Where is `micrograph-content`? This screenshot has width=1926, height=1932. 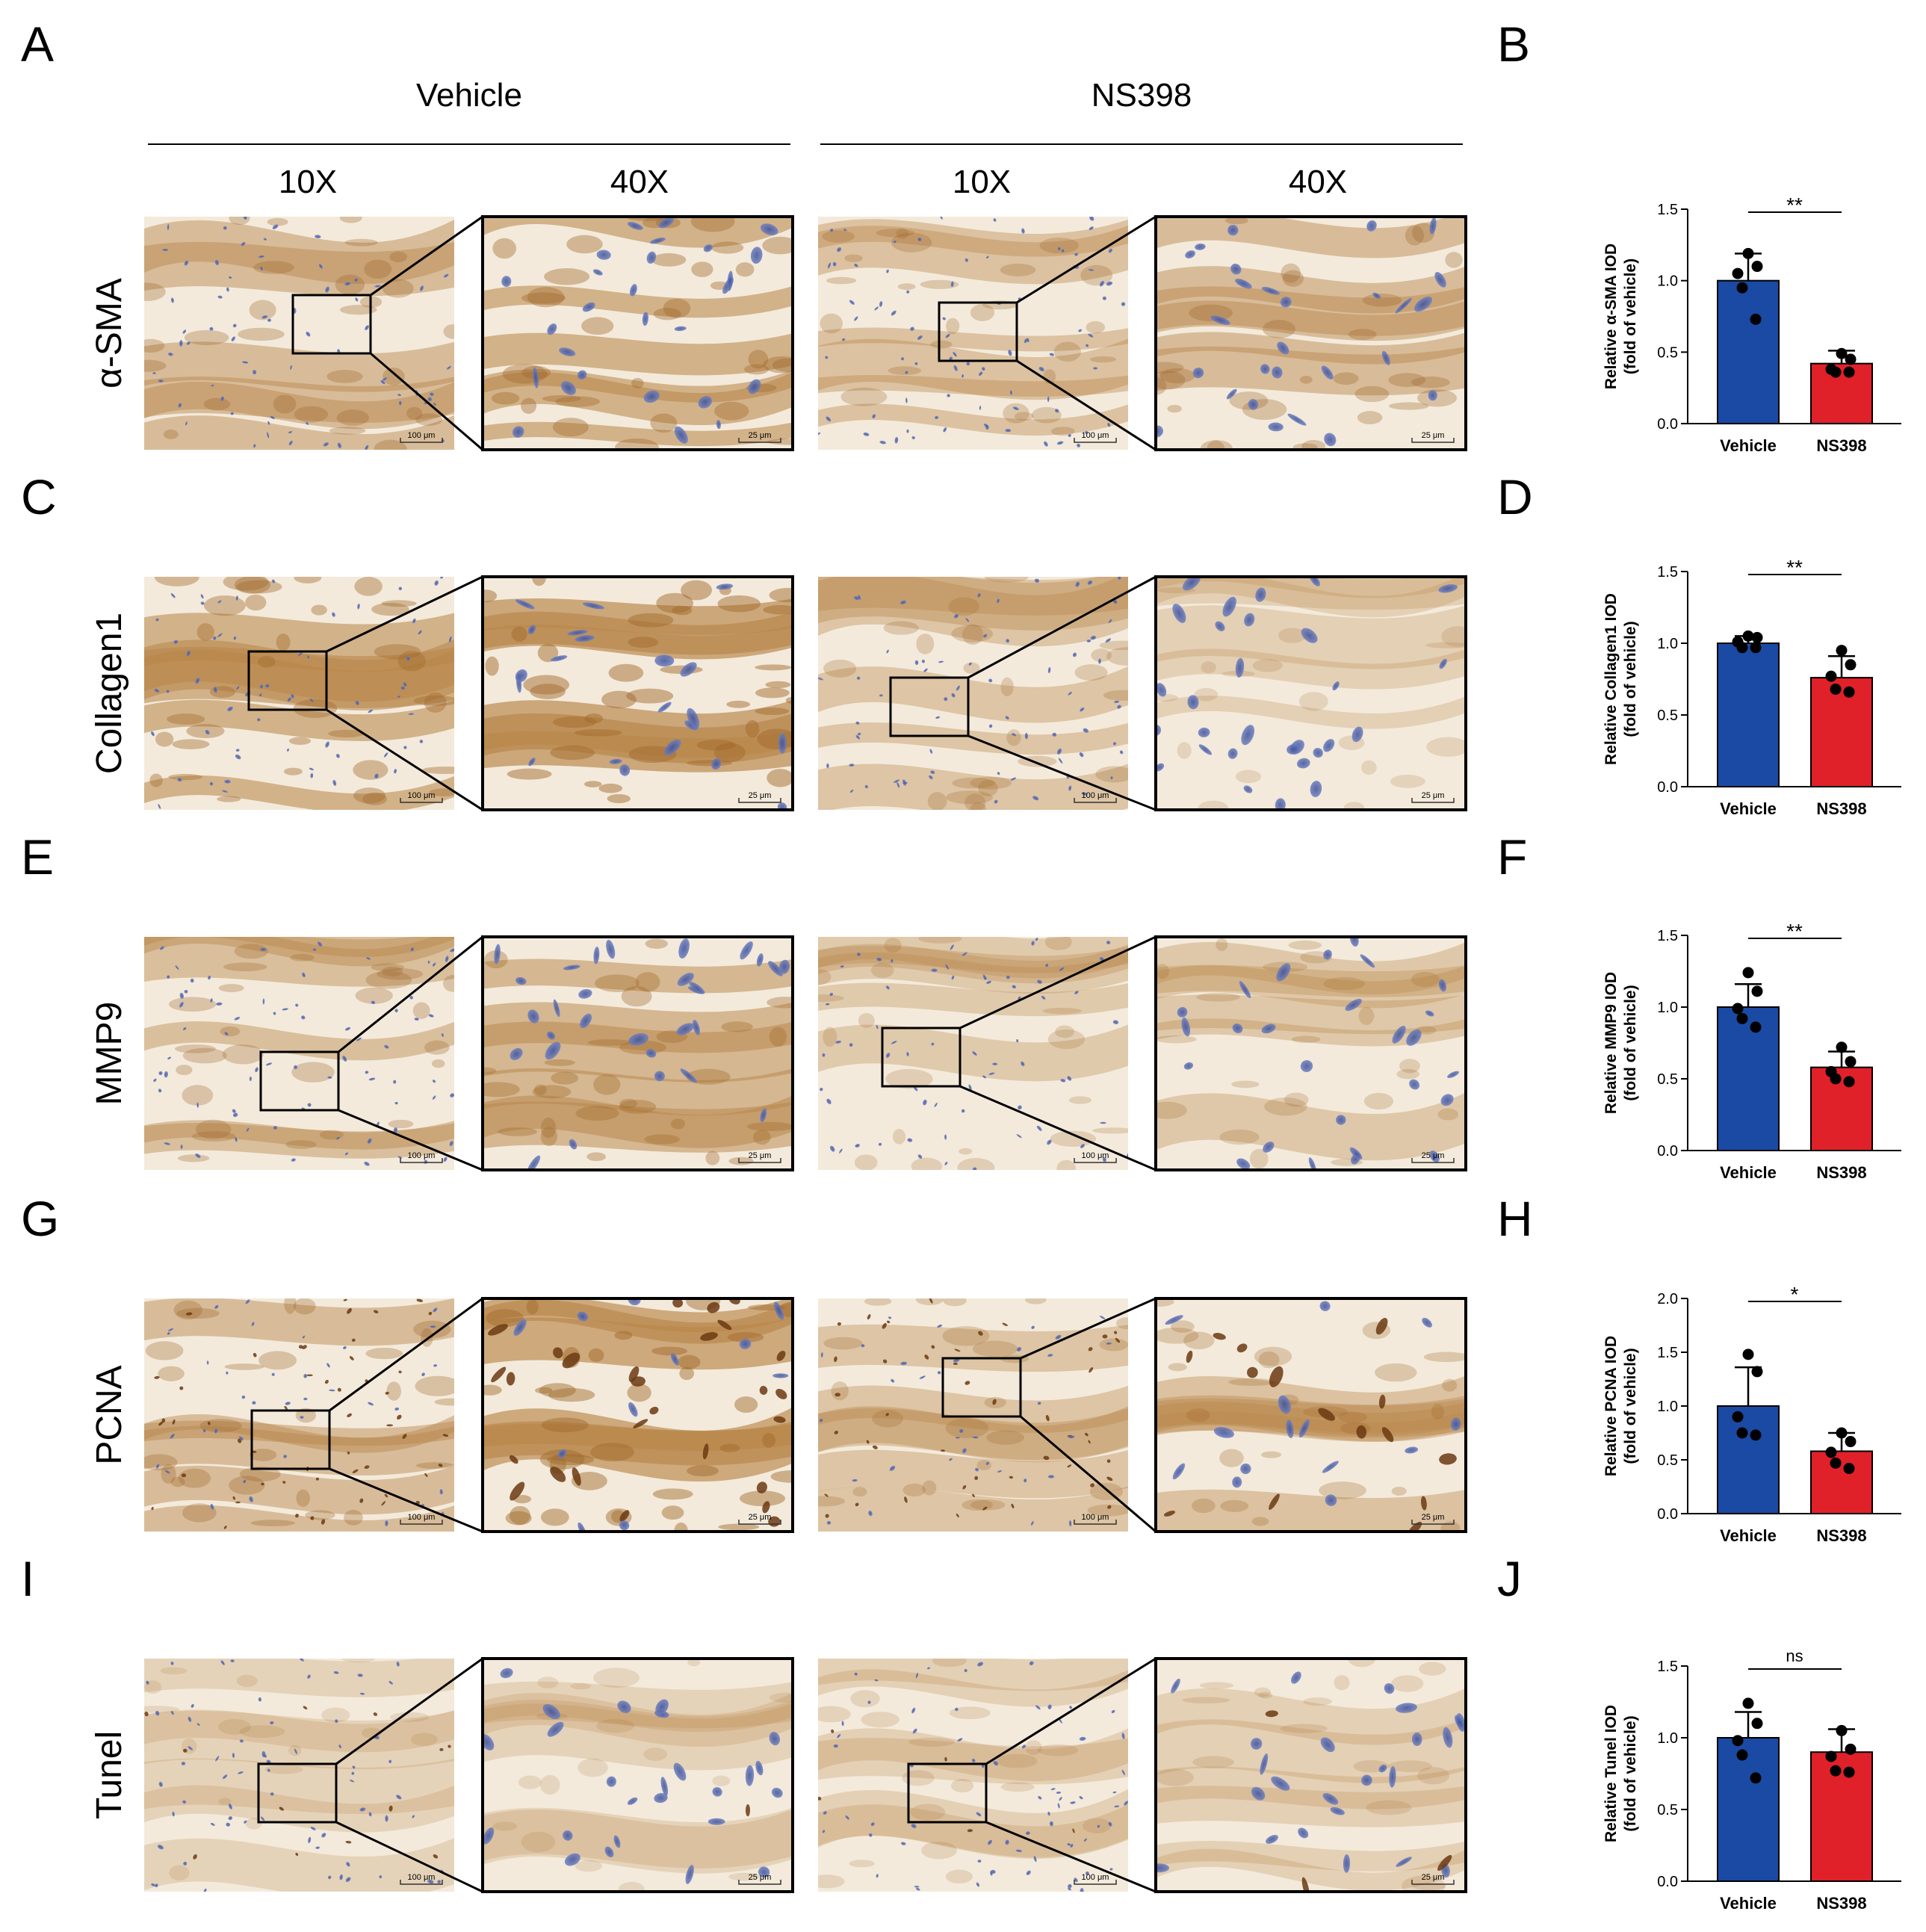
micrograph-content is located at coordinates (299, 333).